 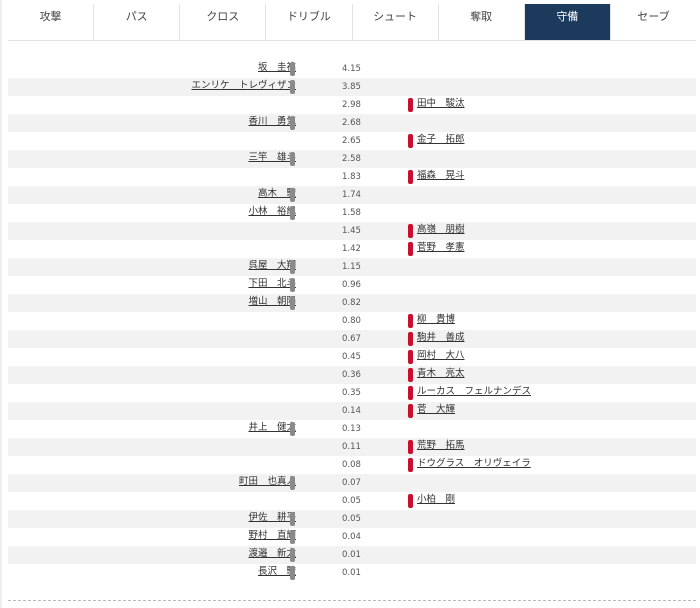 What do you see at coordinates (272, 265) in the screenshot?
I see `home-player-name-link: 呉屋 大翔` at bounding box center [272, 265].